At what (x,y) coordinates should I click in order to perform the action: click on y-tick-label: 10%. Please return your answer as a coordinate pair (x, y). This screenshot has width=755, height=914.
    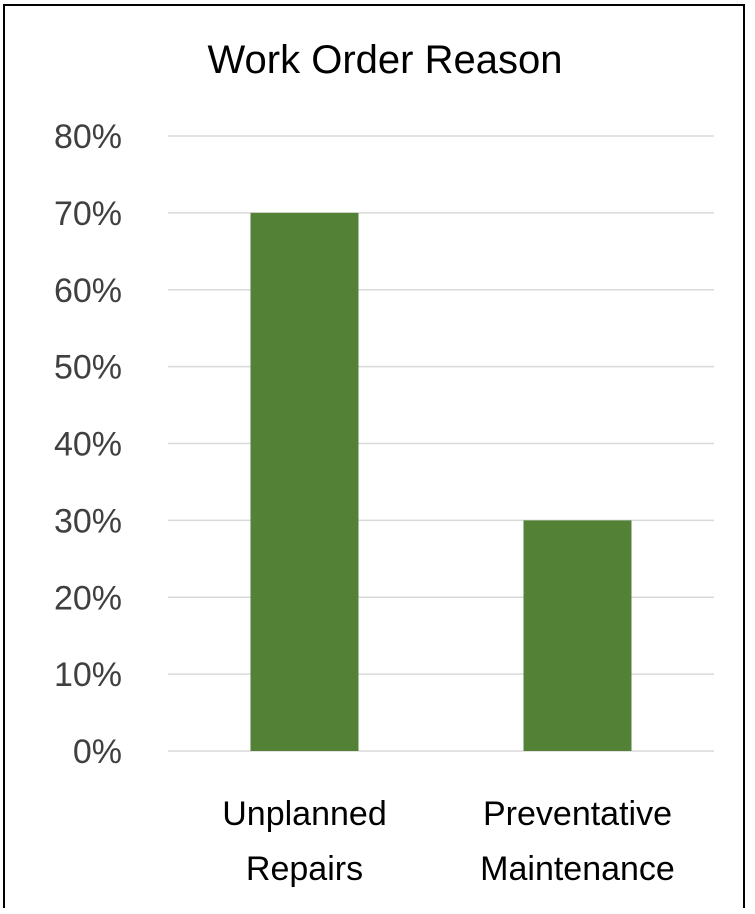
    Looking at the image, I should click on (88, 675).